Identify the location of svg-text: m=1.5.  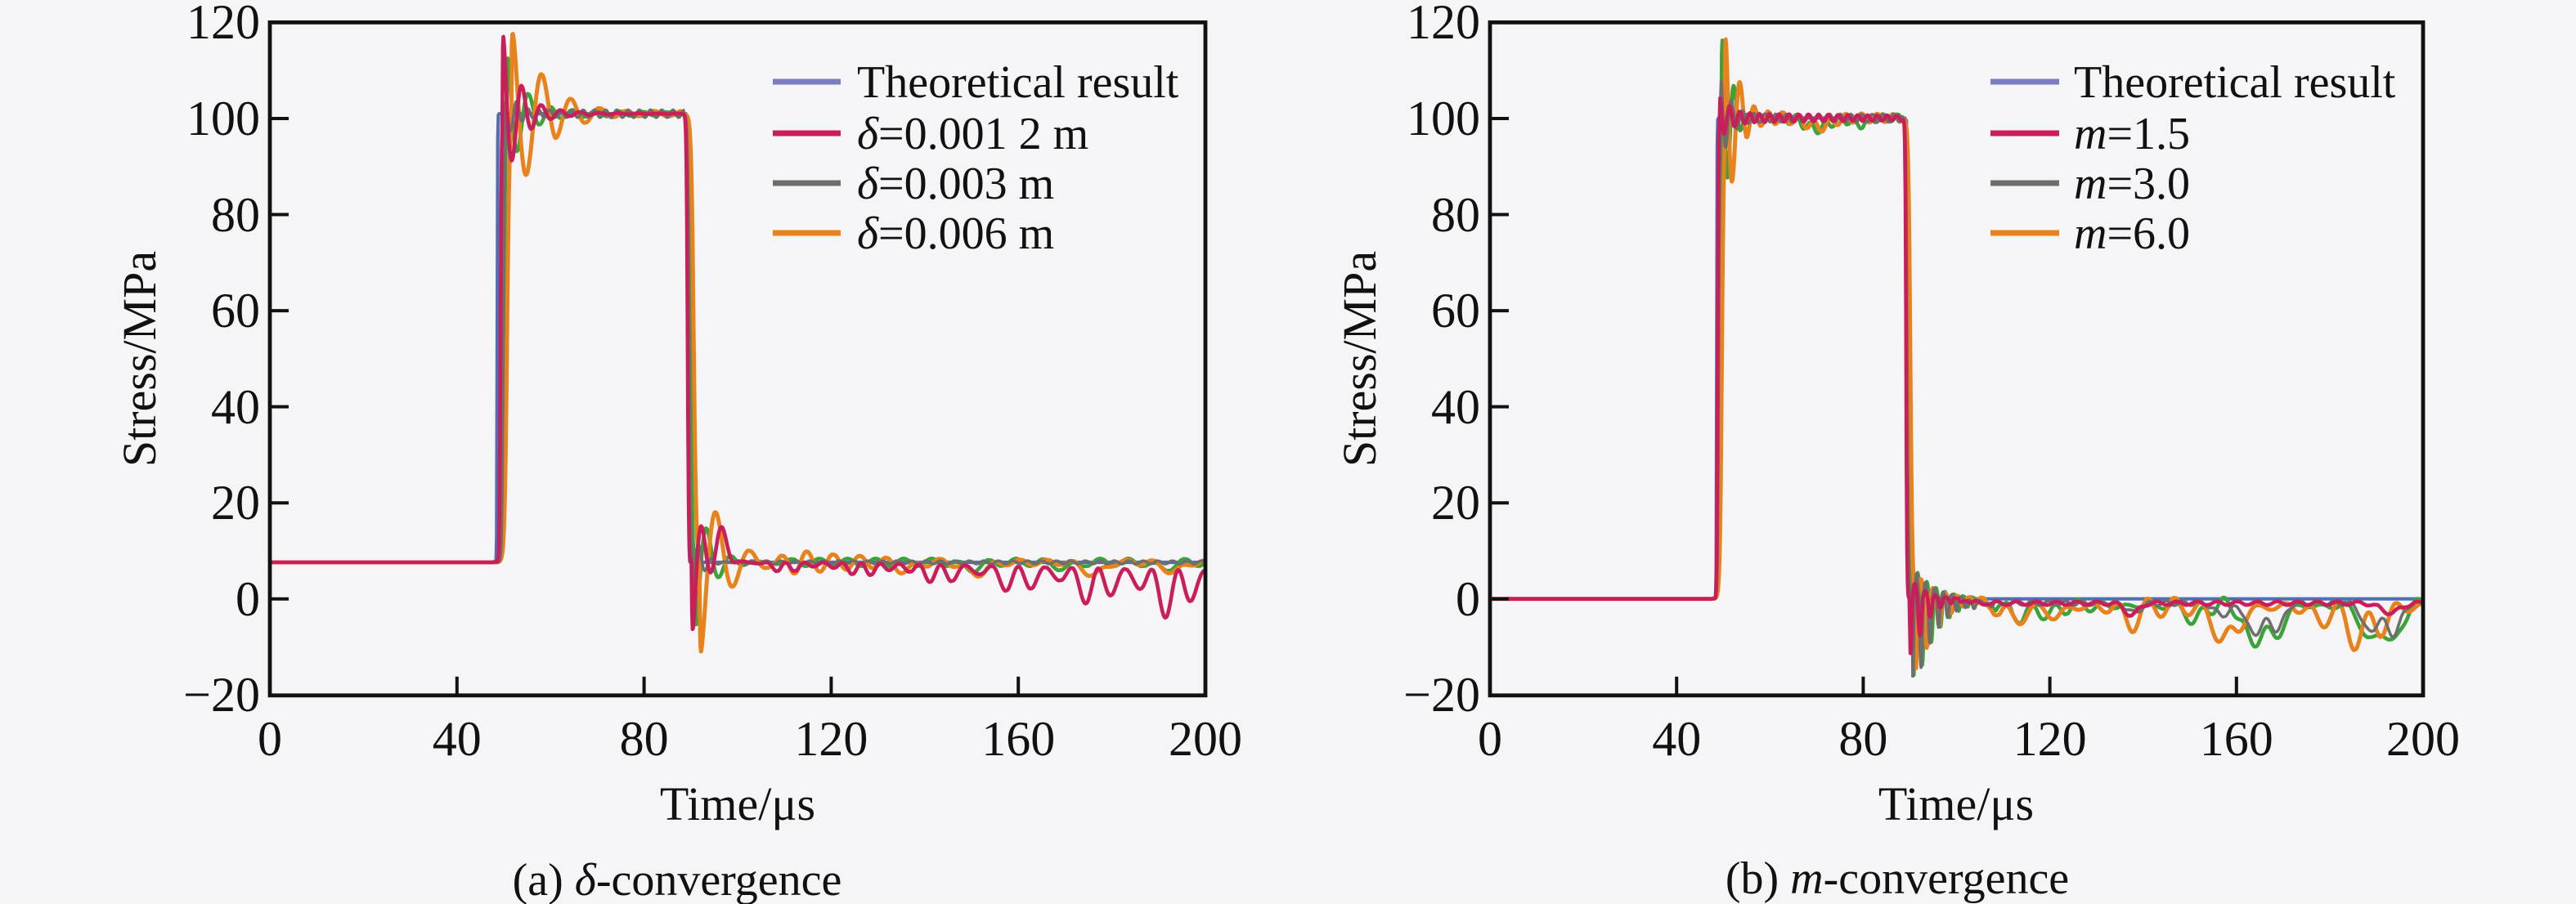
(2132, 134).